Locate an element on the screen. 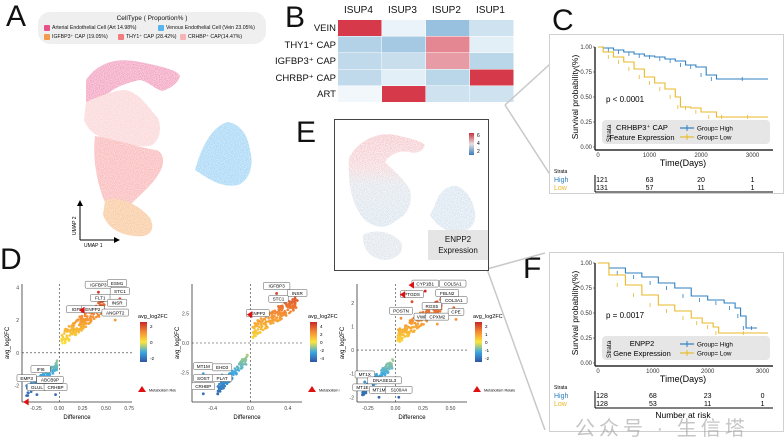 The height and width of the screenshot is (441, 784). km-legend-feature: Feature Expression is located at coordinates (641, 137).